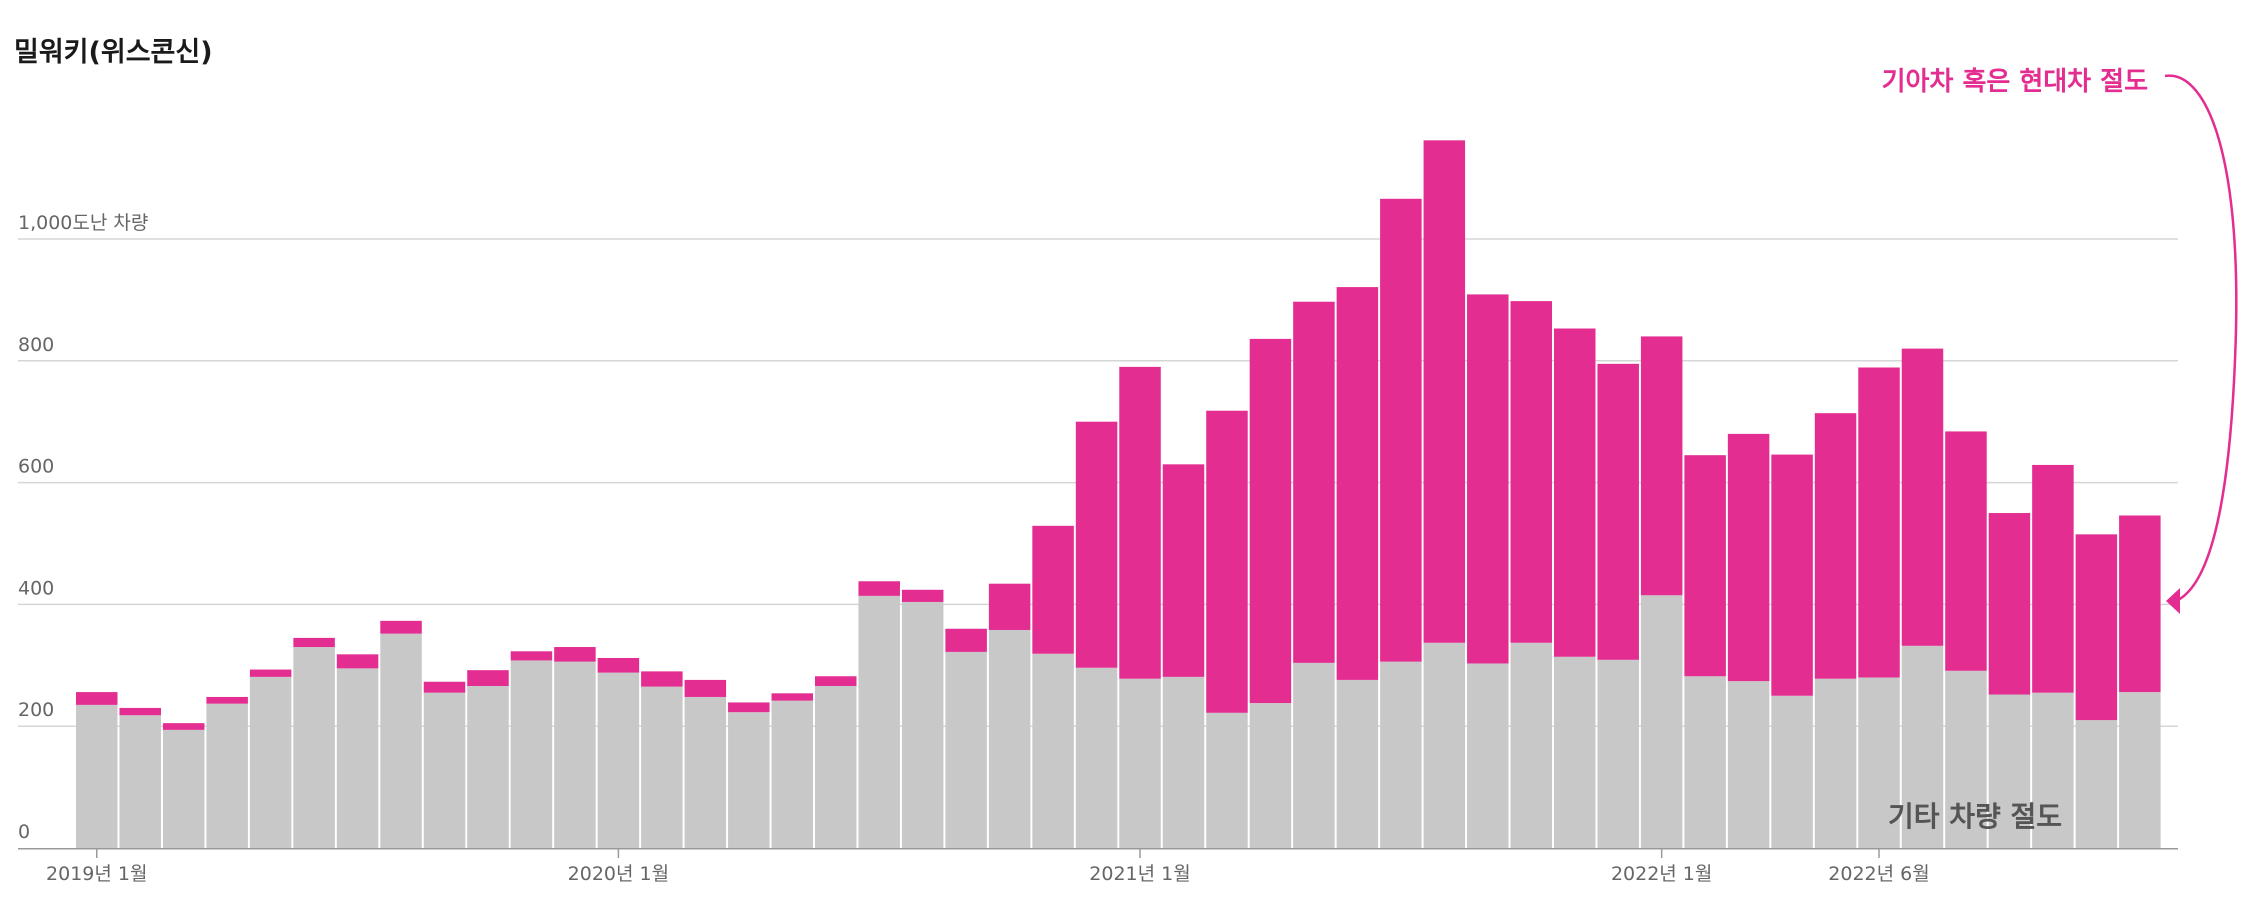 The width and height of the screenshot is (2244, 920). What do you see at coordinates (36, 345) in the screenshot?
I see `y-tick-label: 800` at bounding box center [36, 345].